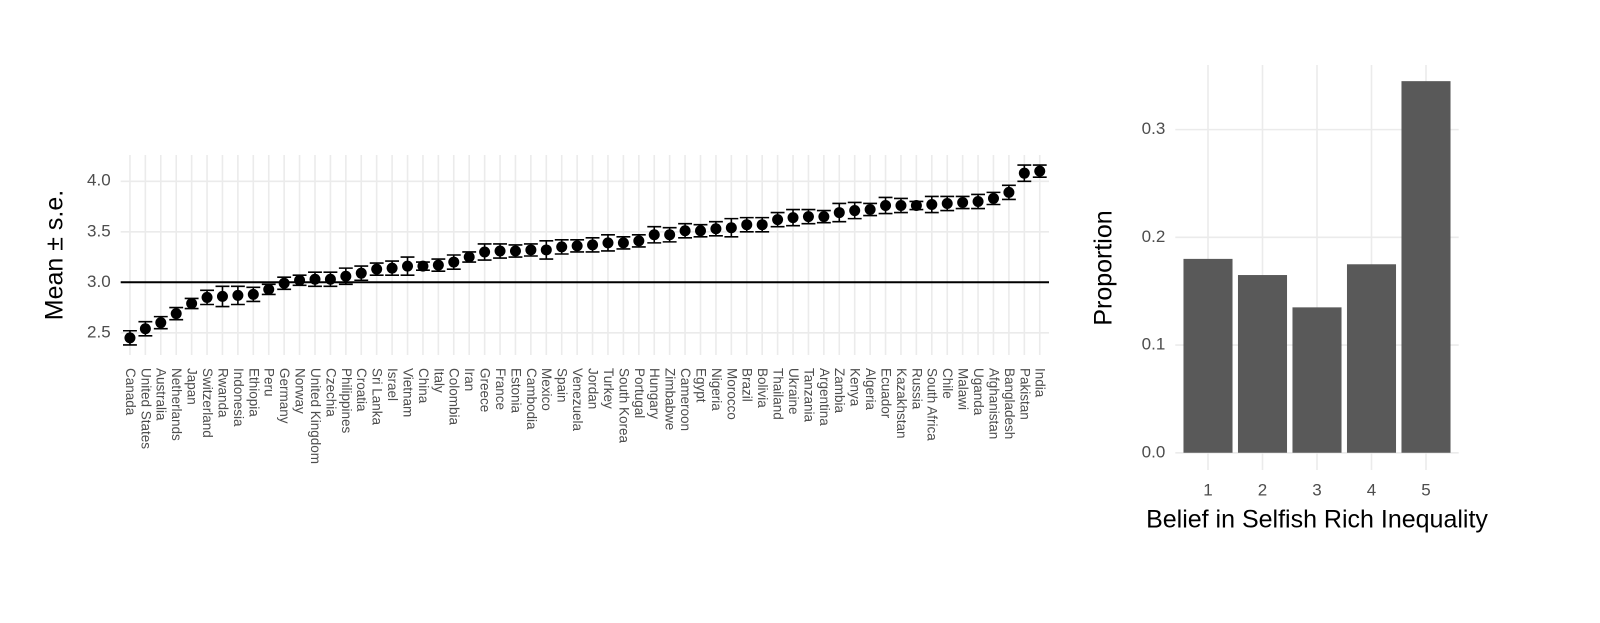 This screenshot has height=623, width=1600. I want to click on y-tick-label: 4.0, so click(99, 180).